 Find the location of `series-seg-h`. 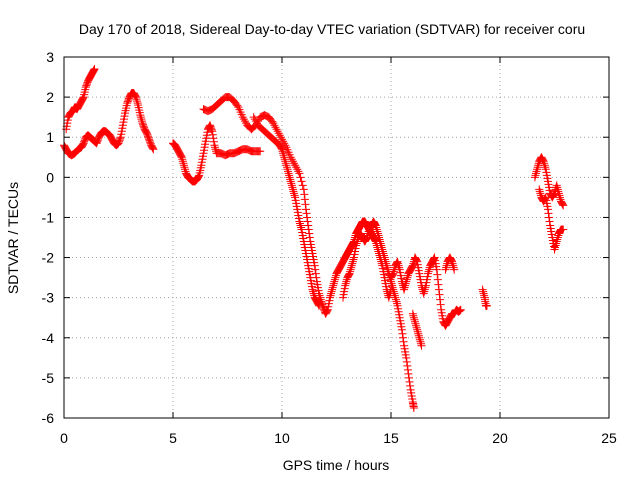

series-seg-h is located at coordinates (417, 329).